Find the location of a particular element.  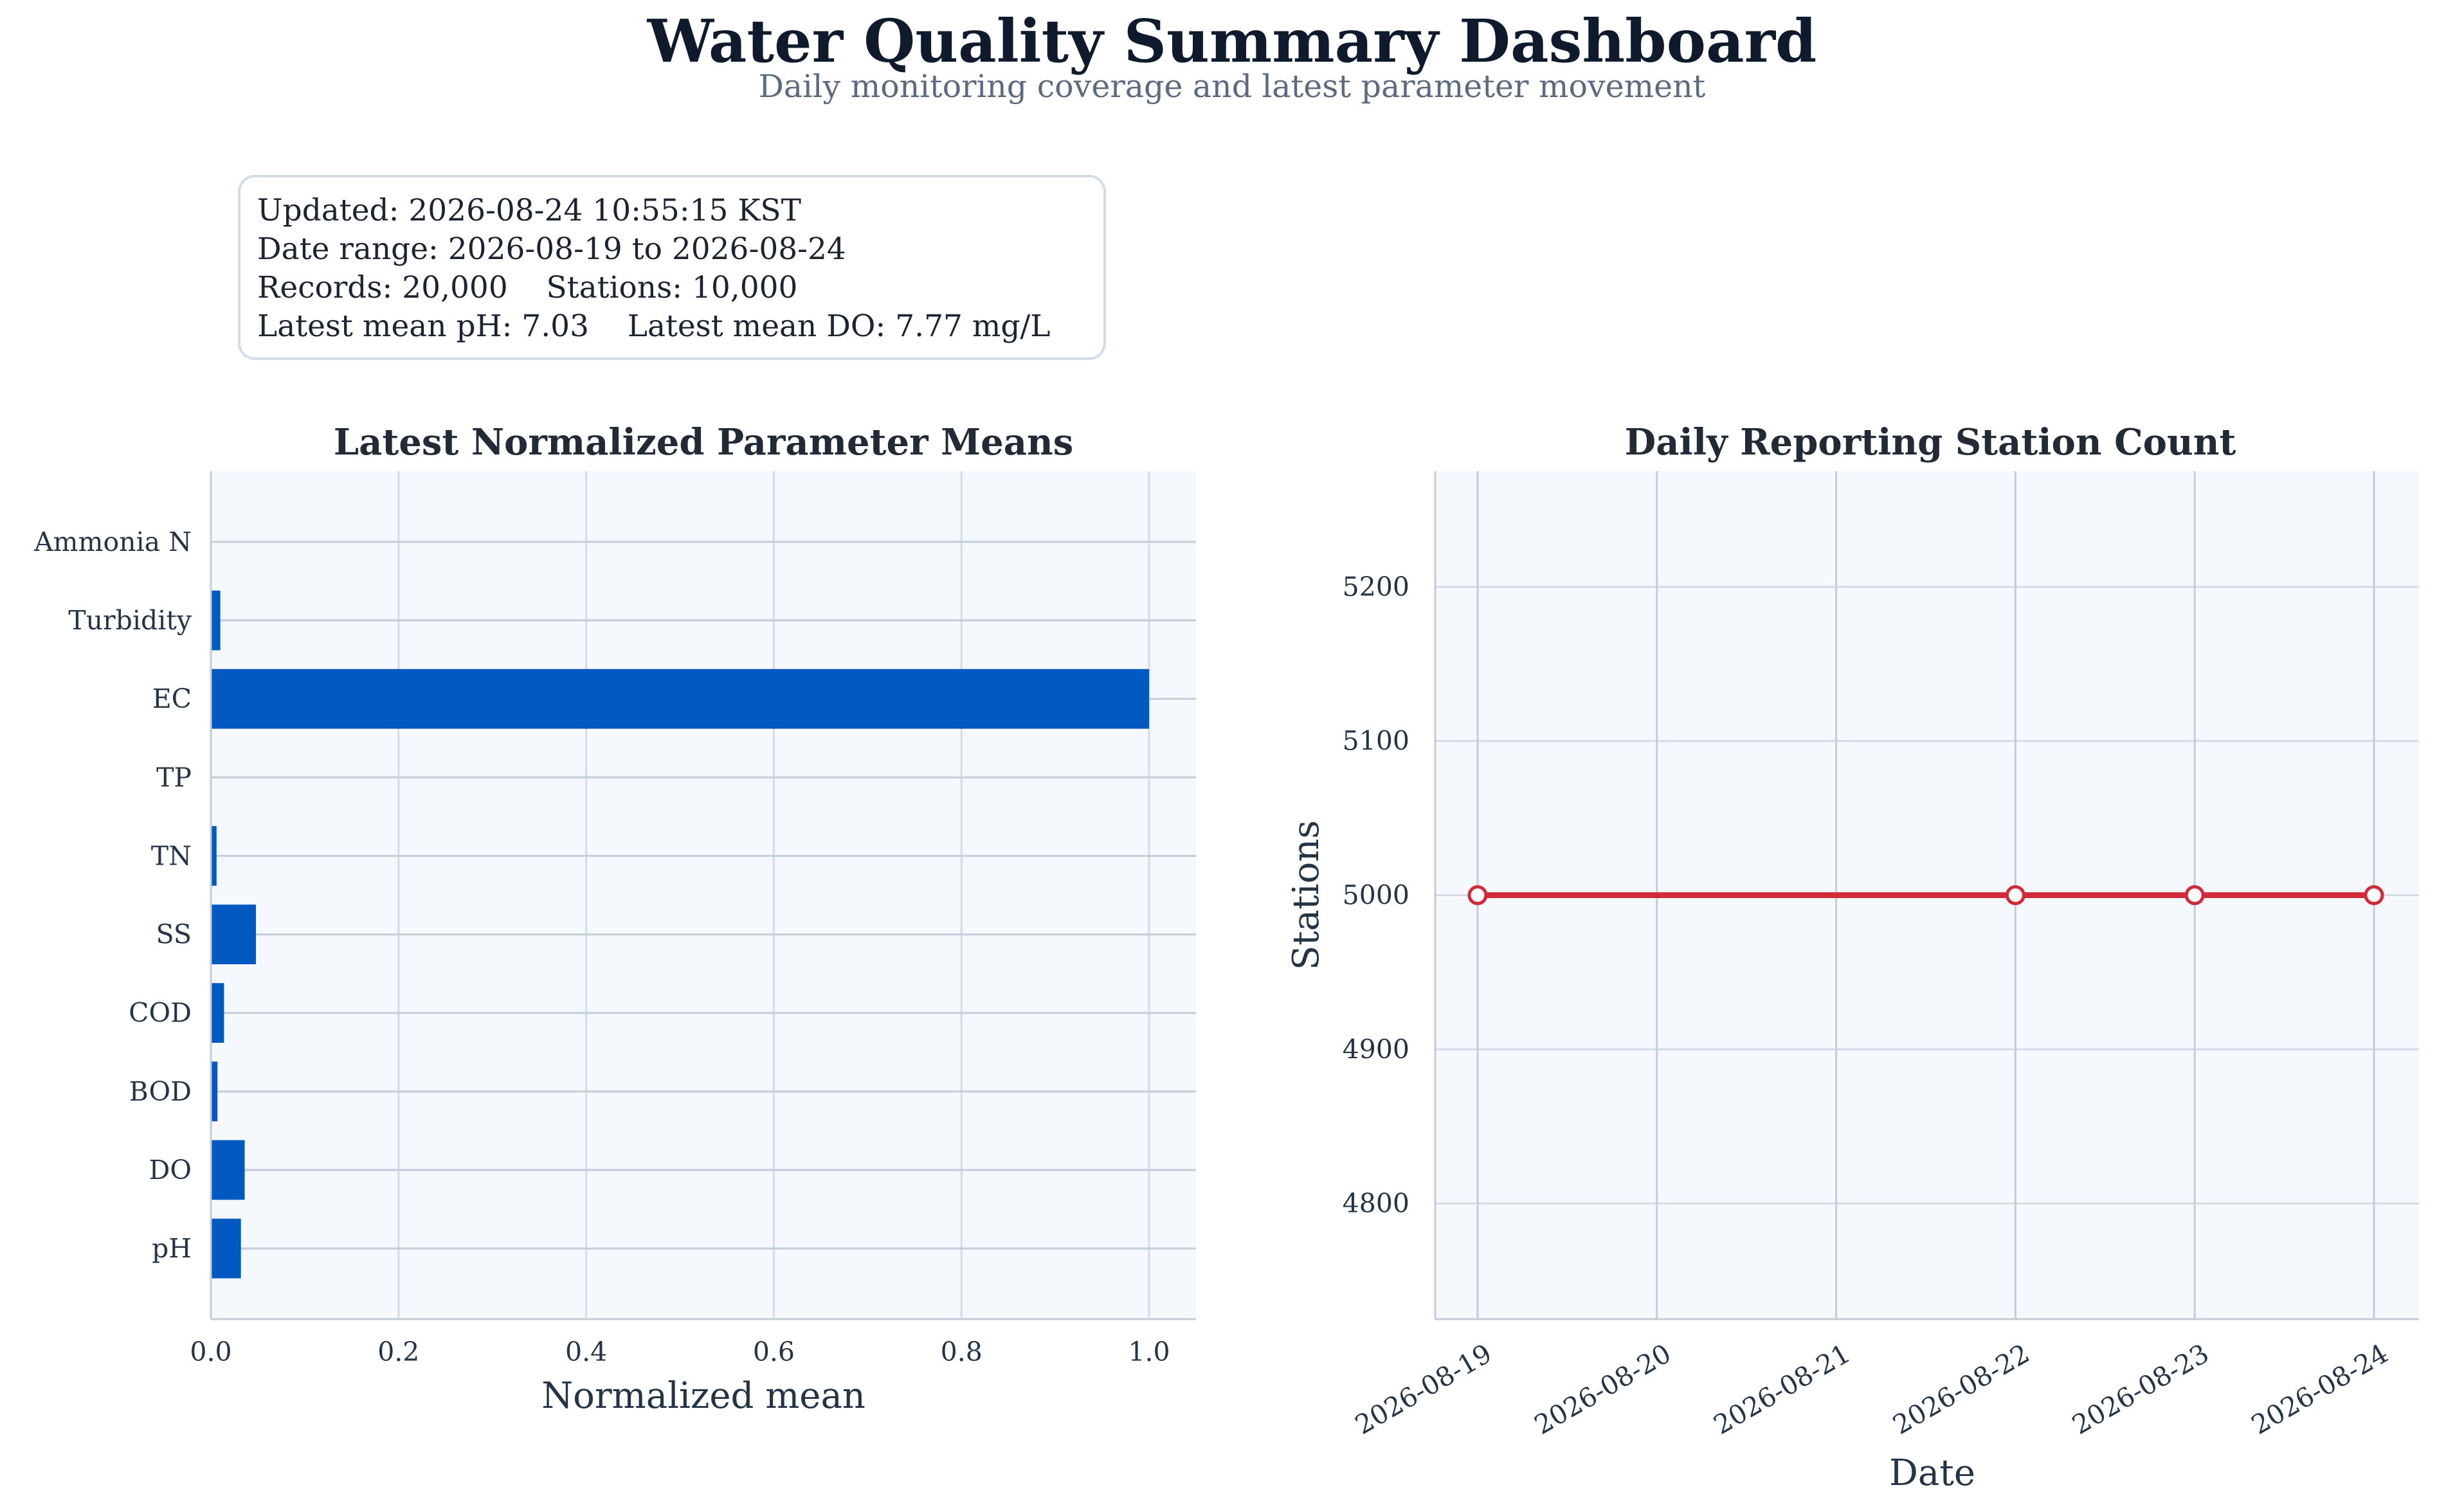

summary-counts: Records: 20,000 Stations: 10,000 is located at coordinates (527, 287).